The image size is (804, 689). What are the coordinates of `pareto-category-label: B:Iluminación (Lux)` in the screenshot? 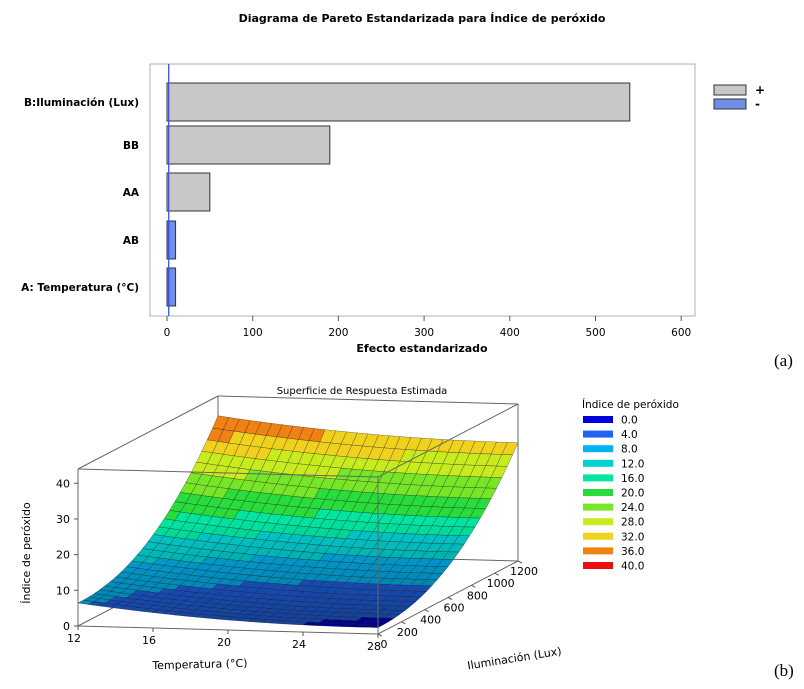 It's located at (81, 103).